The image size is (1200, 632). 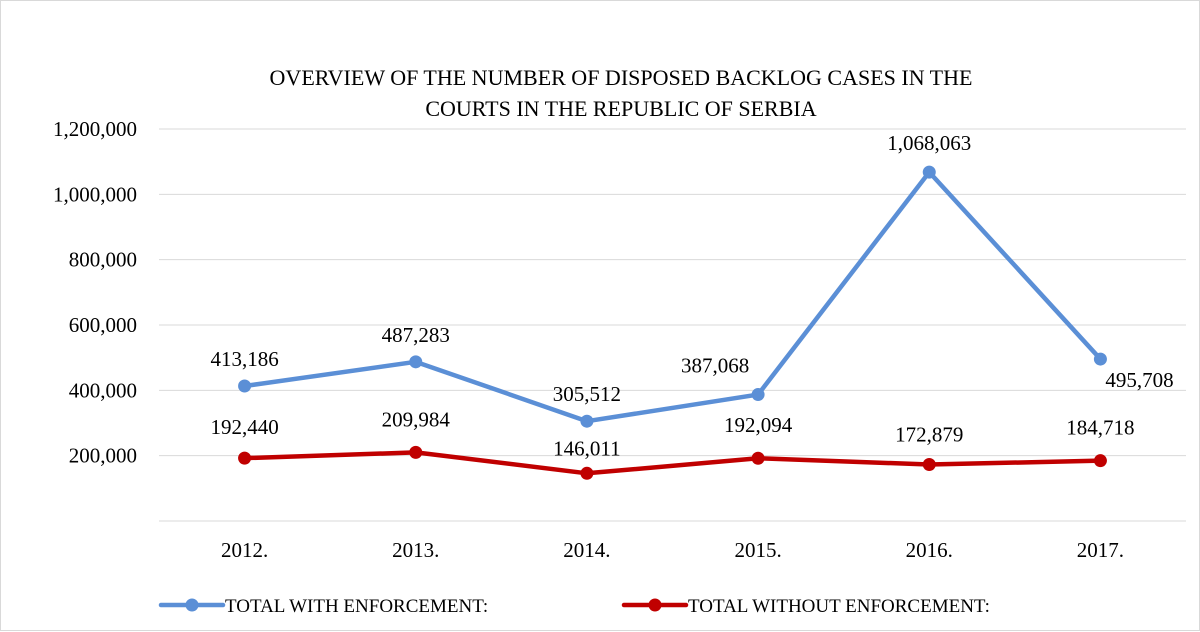 I want to click on data-label: 172,879, so click(x=929, y=435).